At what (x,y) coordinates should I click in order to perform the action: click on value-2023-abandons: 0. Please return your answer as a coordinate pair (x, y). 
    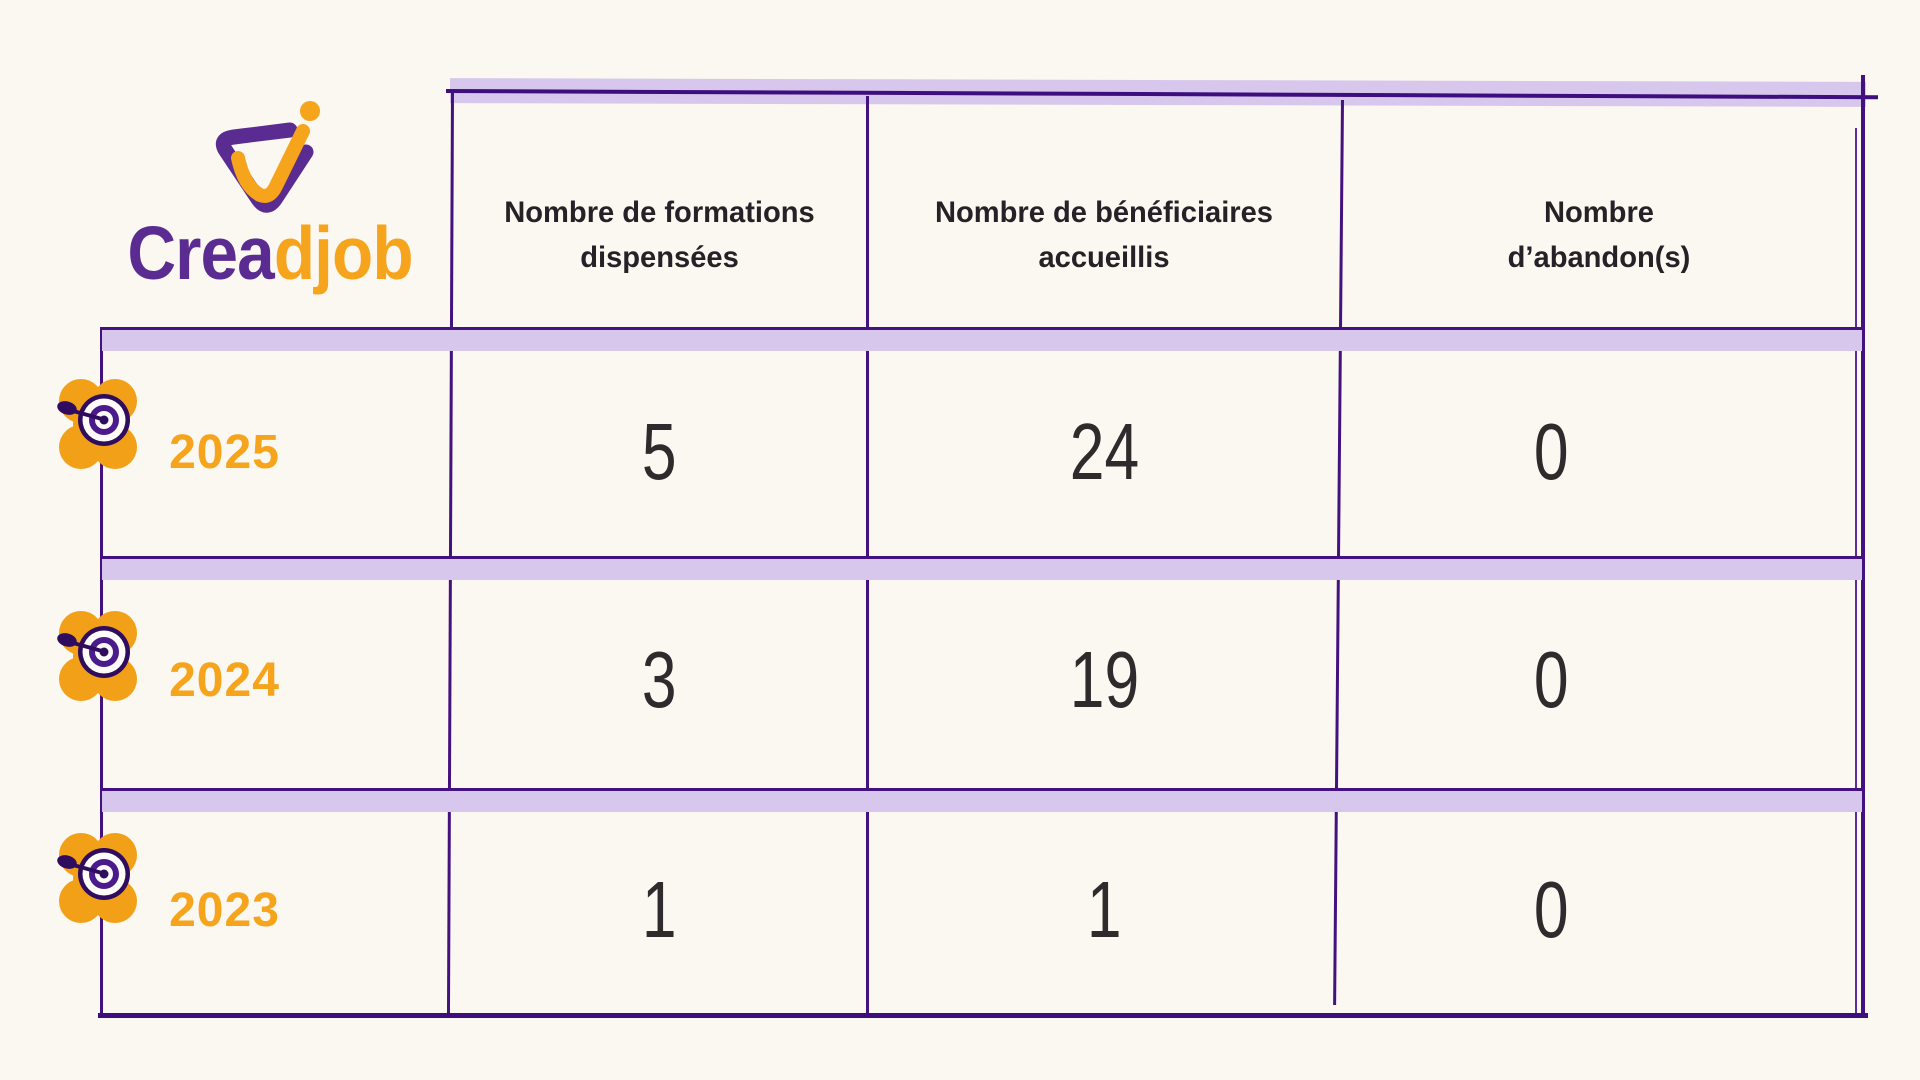
    Looking at the image, I should click on (1551, 909).